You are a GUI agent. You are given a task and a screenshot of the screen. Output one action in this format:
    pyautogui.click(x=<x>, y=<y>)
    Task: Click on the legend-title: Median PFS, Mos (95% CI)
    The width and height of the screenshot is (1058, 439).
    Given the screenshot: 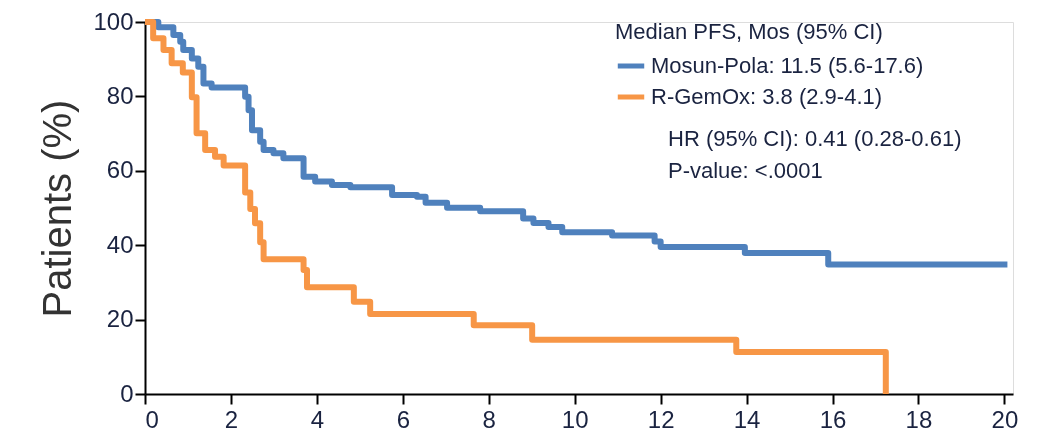 What is the action you would take?
    pyautogui.click(x=749, y=31)
    